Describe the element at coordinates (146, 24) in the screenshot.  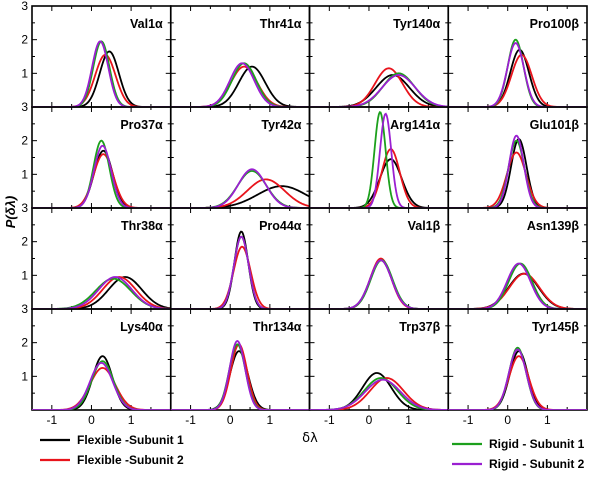
I see `panel-title: Val1α` at that location.